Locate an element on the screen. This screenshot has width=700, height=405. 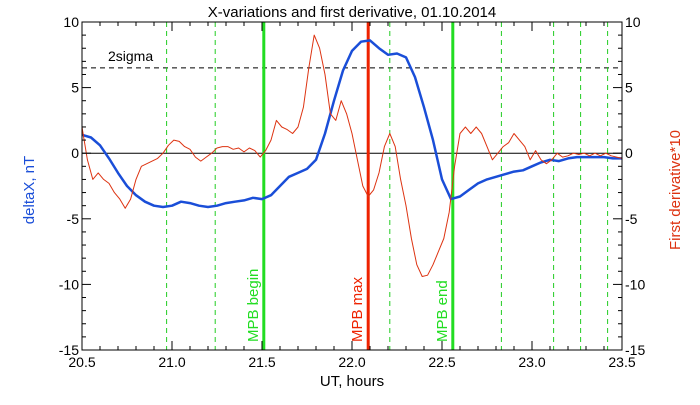
x-axis-label: UT, hours is located at coordinates (352, 381).